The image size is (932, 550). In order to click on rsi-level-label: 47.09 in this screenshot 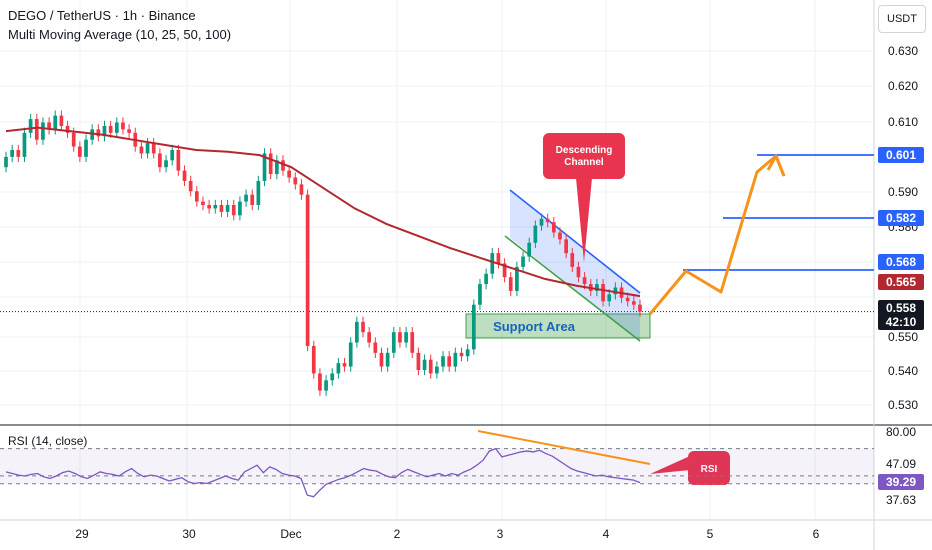, I will do `click(901, 464)`.